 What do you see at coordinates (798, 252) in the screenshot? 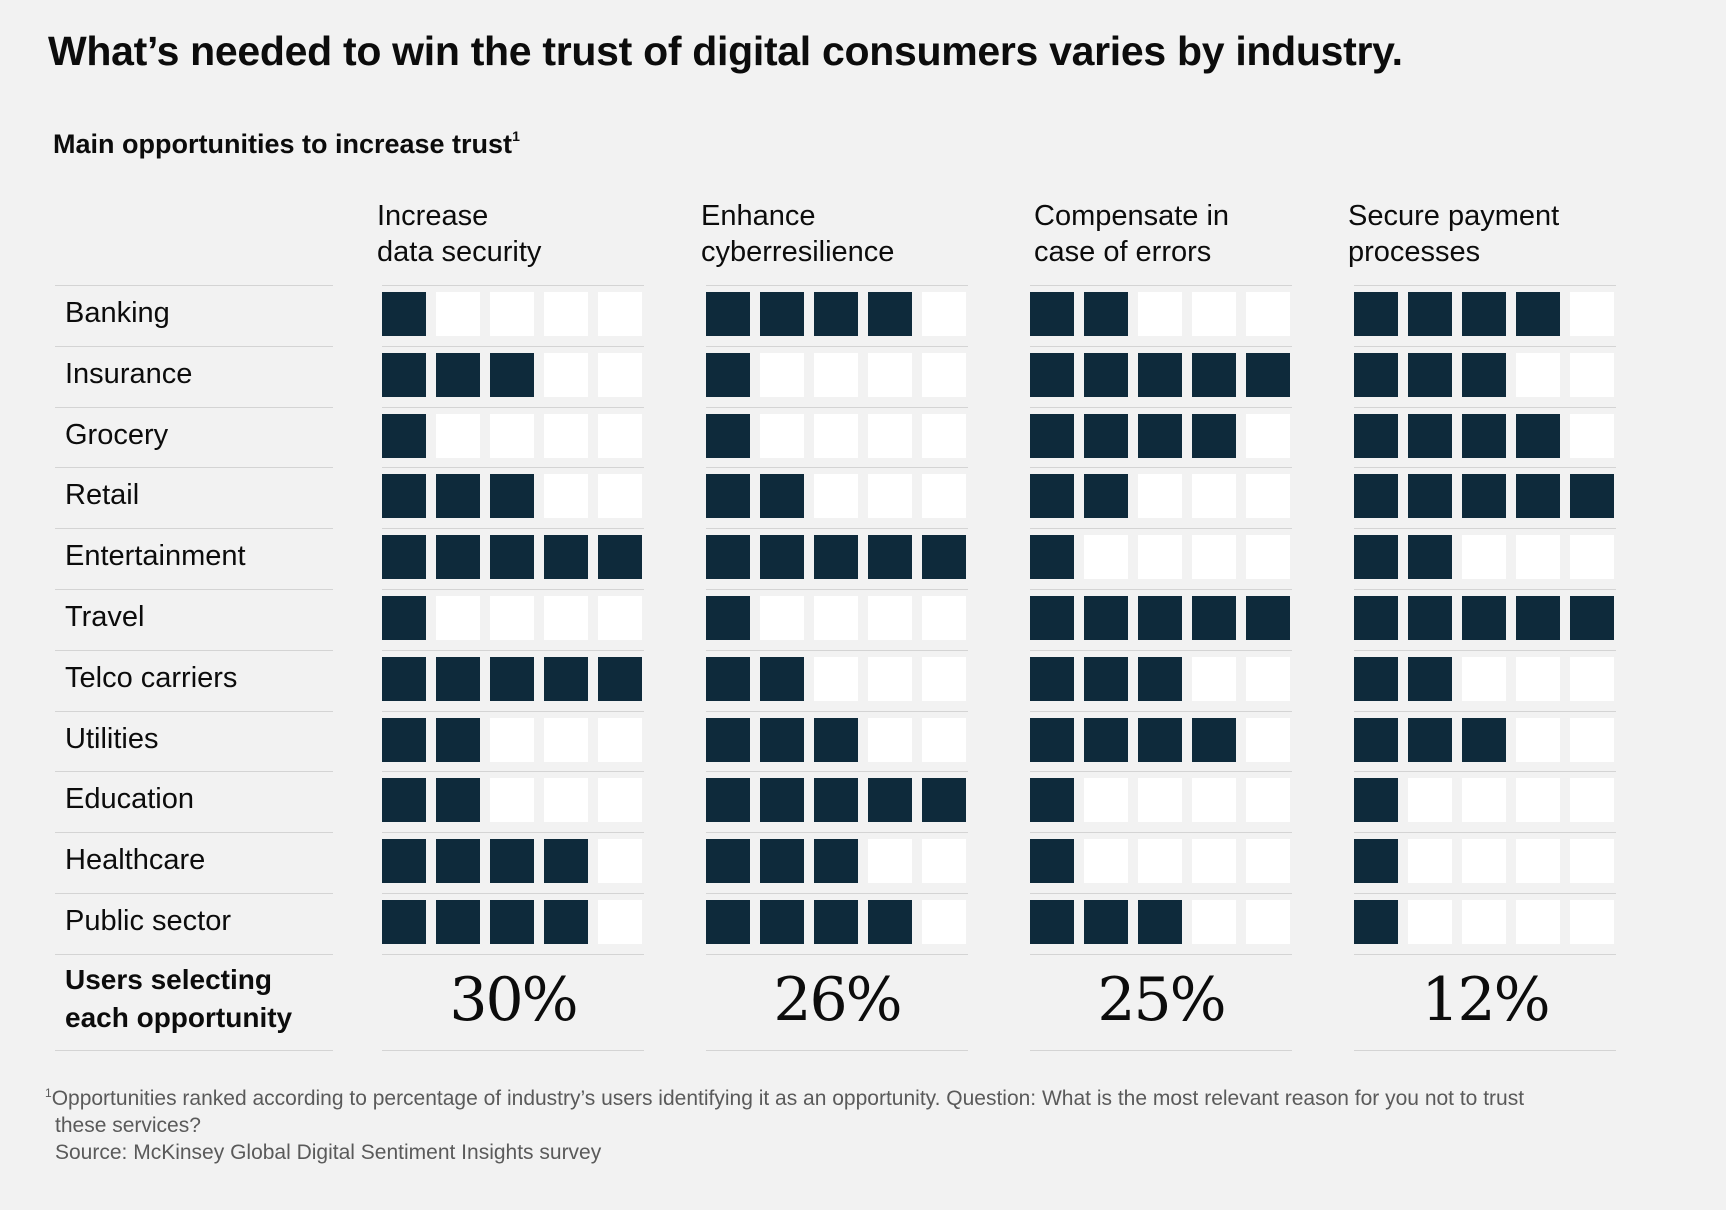
I see `column-header-line2: cyberresilience` at bounding box center [798, 252].